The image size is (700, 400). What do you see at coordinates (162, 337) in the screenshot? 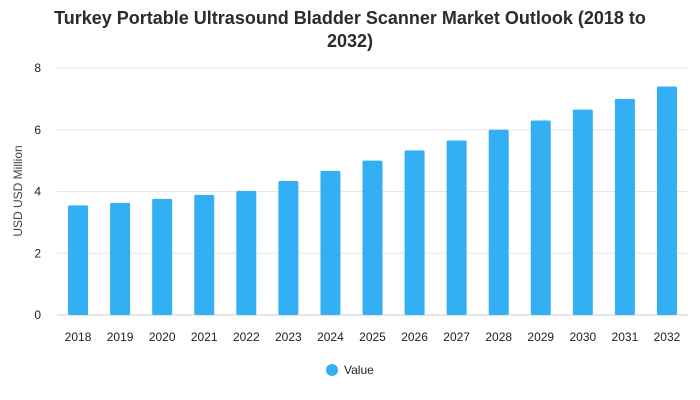
I see `x-tick-label-2020: 2020` at bounding box center [162, 337].